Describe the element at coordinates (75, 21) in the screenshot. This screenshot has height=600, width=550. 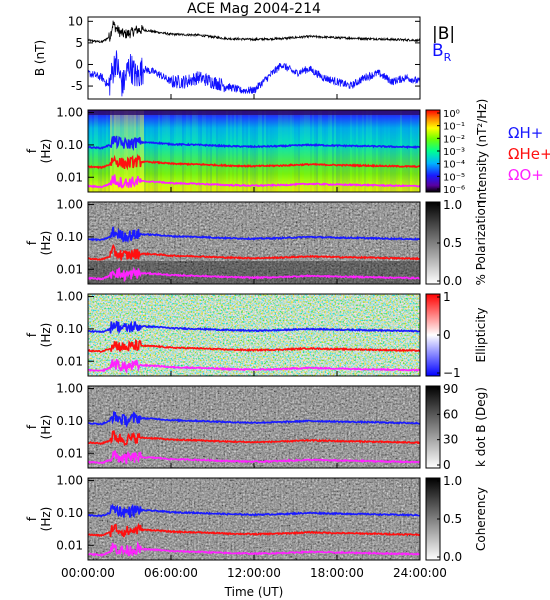
I see `mag-ytick-label: 10` at that location.